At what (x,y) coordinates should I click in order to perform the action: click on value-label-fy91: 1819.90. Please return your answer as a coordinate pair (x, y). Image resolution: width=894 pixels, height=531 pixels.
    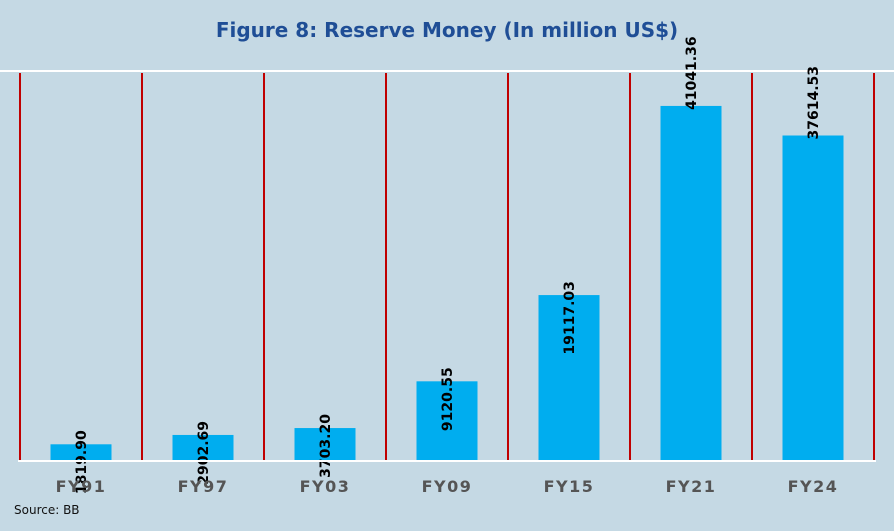
    Looking at the image, I should click on (82, 462).